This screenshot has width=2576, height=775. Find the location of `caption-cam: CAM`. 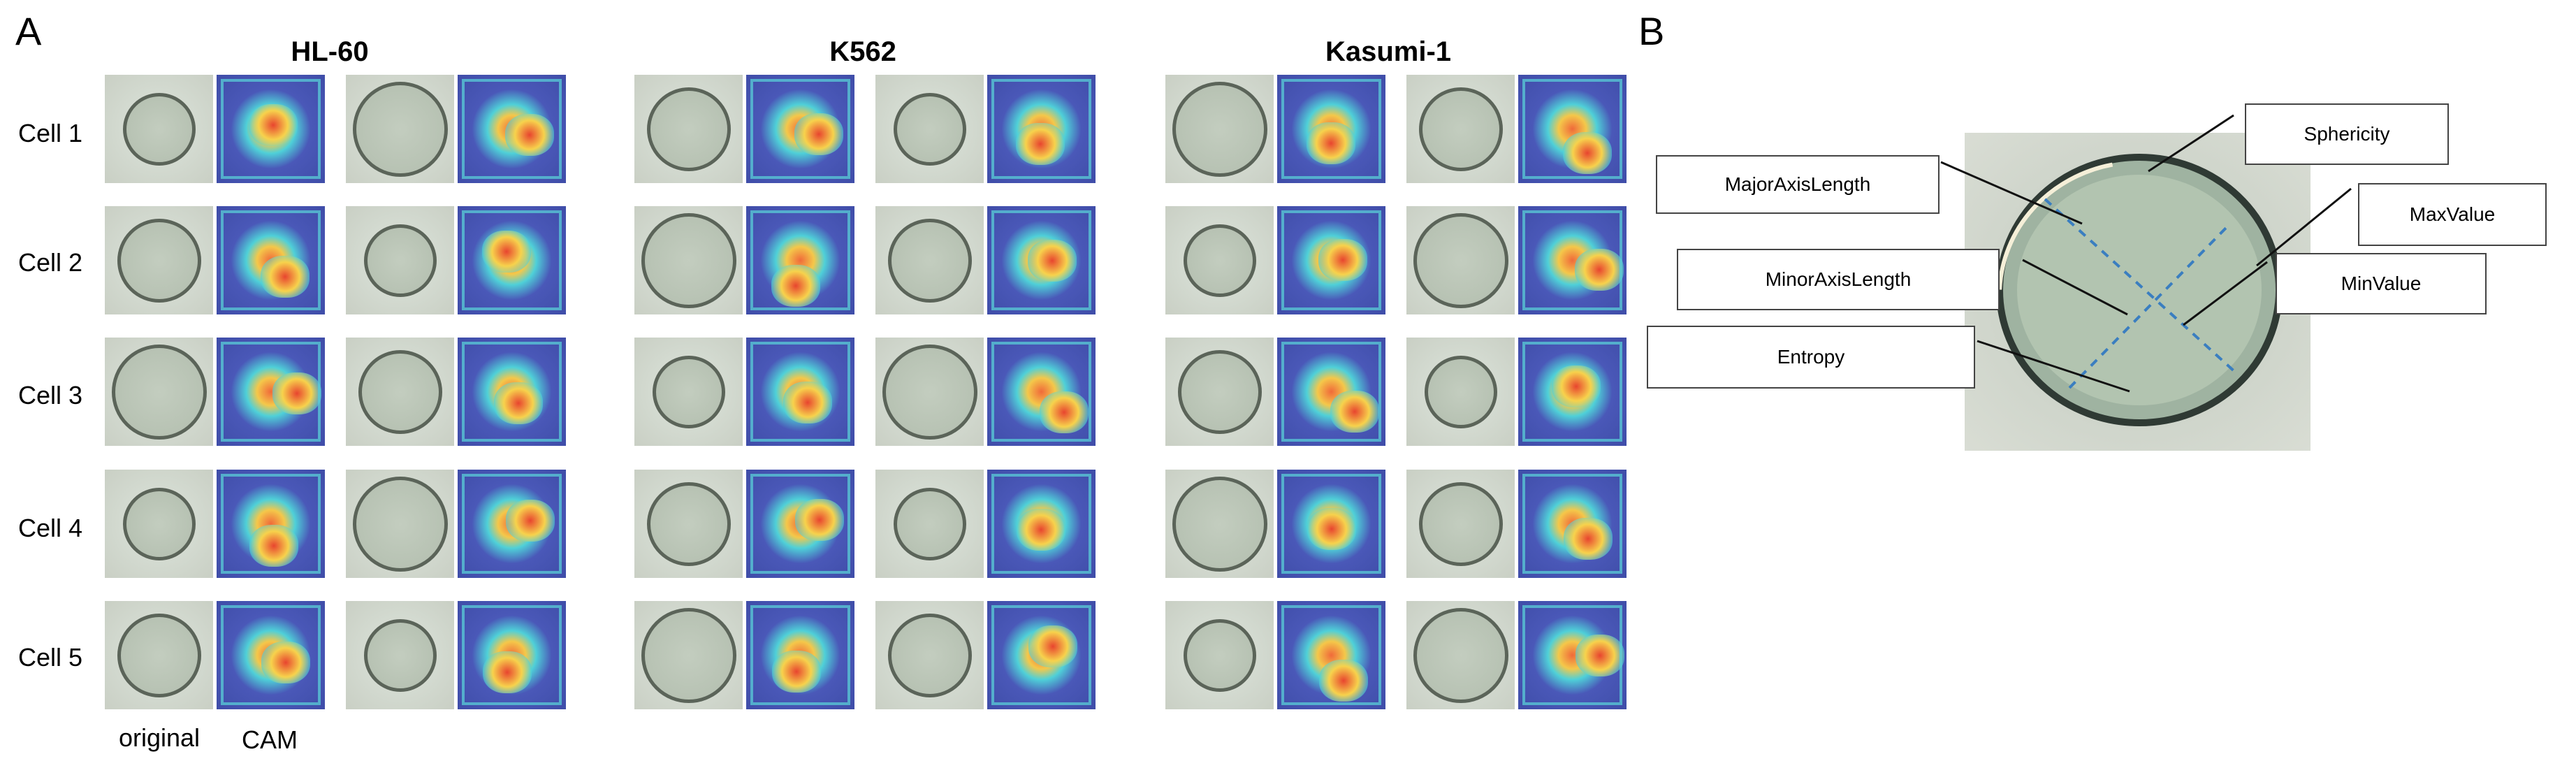

caption-cam: CAM is located at coordinates (270, 739).